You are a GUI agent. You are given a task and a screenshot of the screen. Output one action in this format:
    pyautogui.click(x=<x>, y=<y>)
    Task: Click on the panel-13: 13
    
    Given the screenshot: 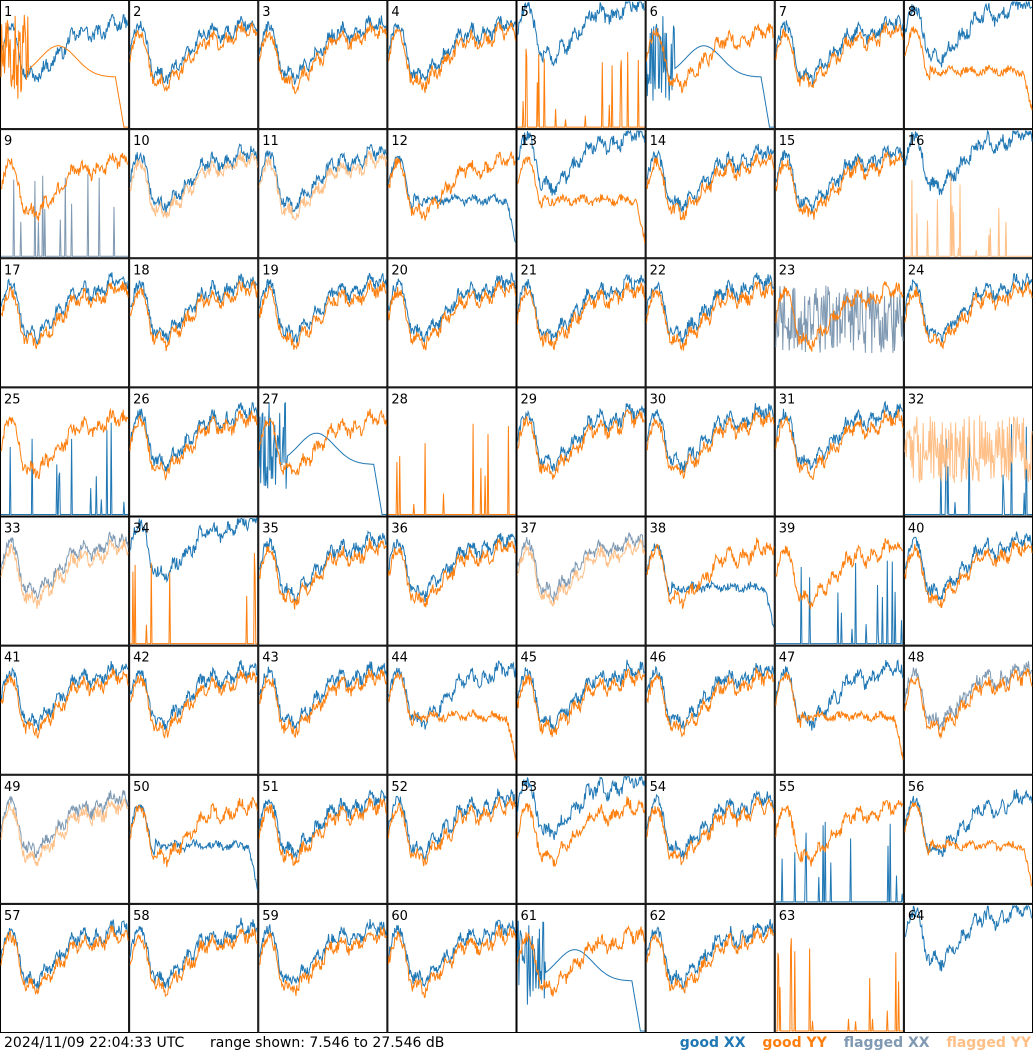 What is the action you would take?
    pyautogui.click(x=581, y=194)
    